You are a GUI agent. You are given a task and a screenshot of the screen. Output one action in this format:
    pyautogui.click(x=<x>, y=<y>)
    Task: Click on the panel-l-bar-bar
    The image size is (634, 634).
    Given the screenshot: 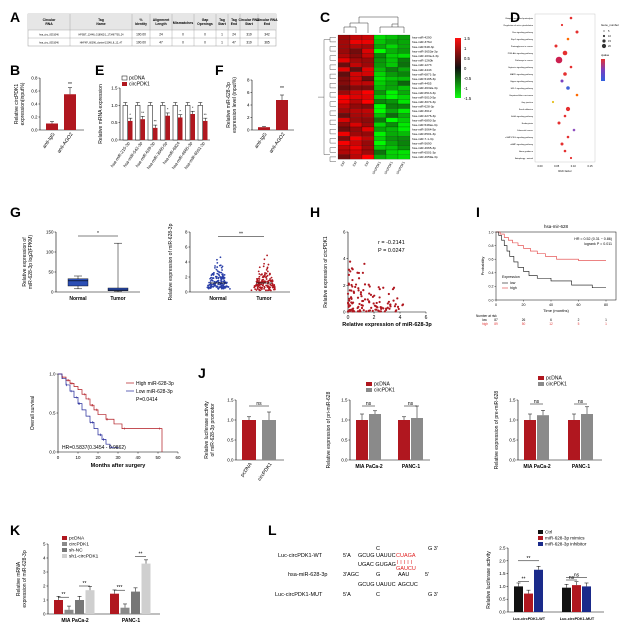 What is the action you would take?
    pyautogui.click(x=576, y=598)
    